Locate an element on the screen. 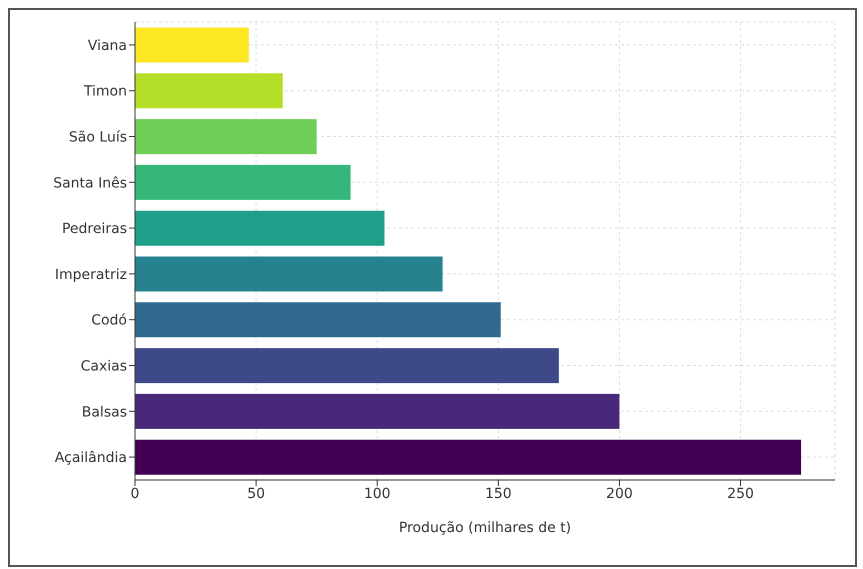 The height and width of the screenshot is (569, 863). y-tick-label: Timon is located at coordinates (104, 92).